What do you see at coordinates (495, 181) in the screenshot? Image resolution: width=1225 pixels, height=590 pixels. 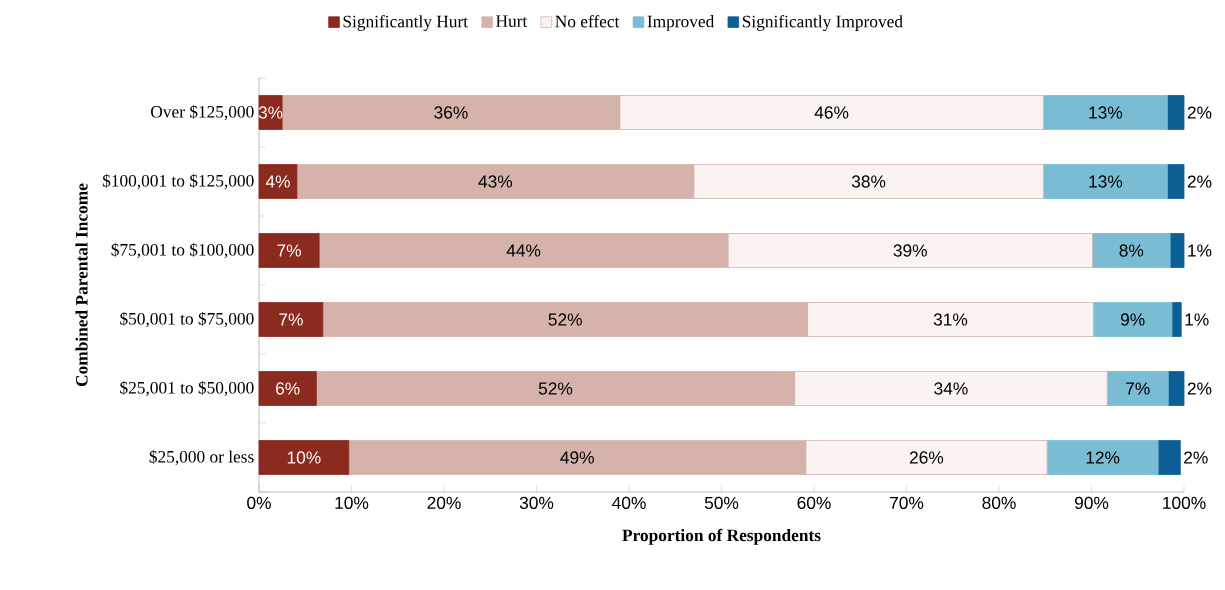 I see `data-label: 43%` at bounding box center [495, 181].